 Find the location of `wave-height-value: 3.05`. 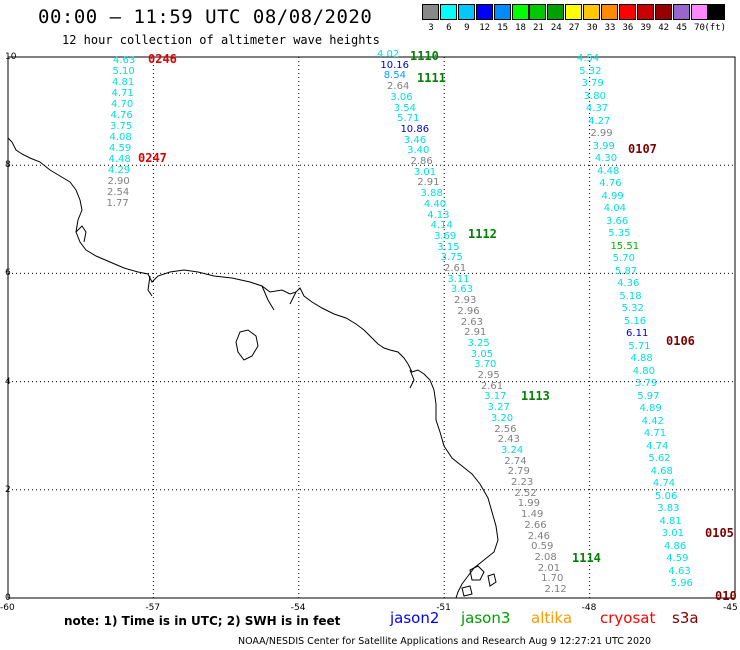

wave-height-value: 3.05 is located at coordinates (482, 354).